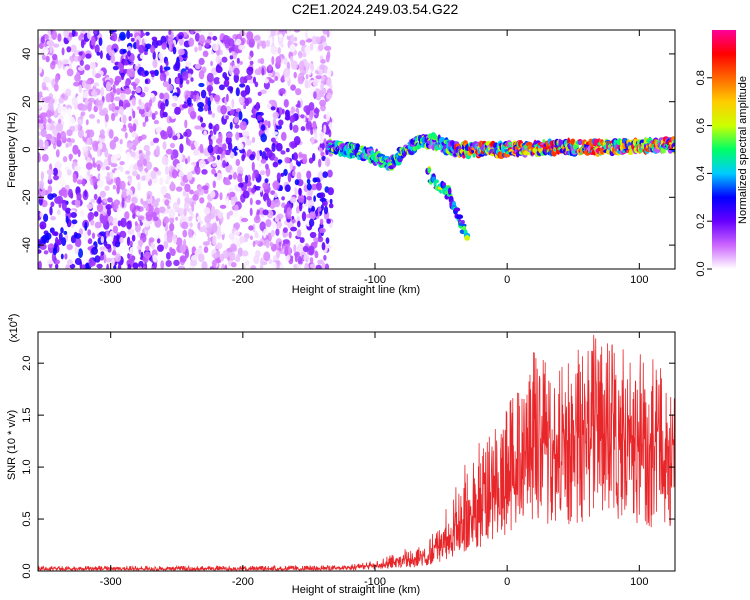 The height and width of the screenshot is (600, 750). Describe the element at coordinates (111, 582) in the screenshot. I see `x-tick-label: -300` at that location.